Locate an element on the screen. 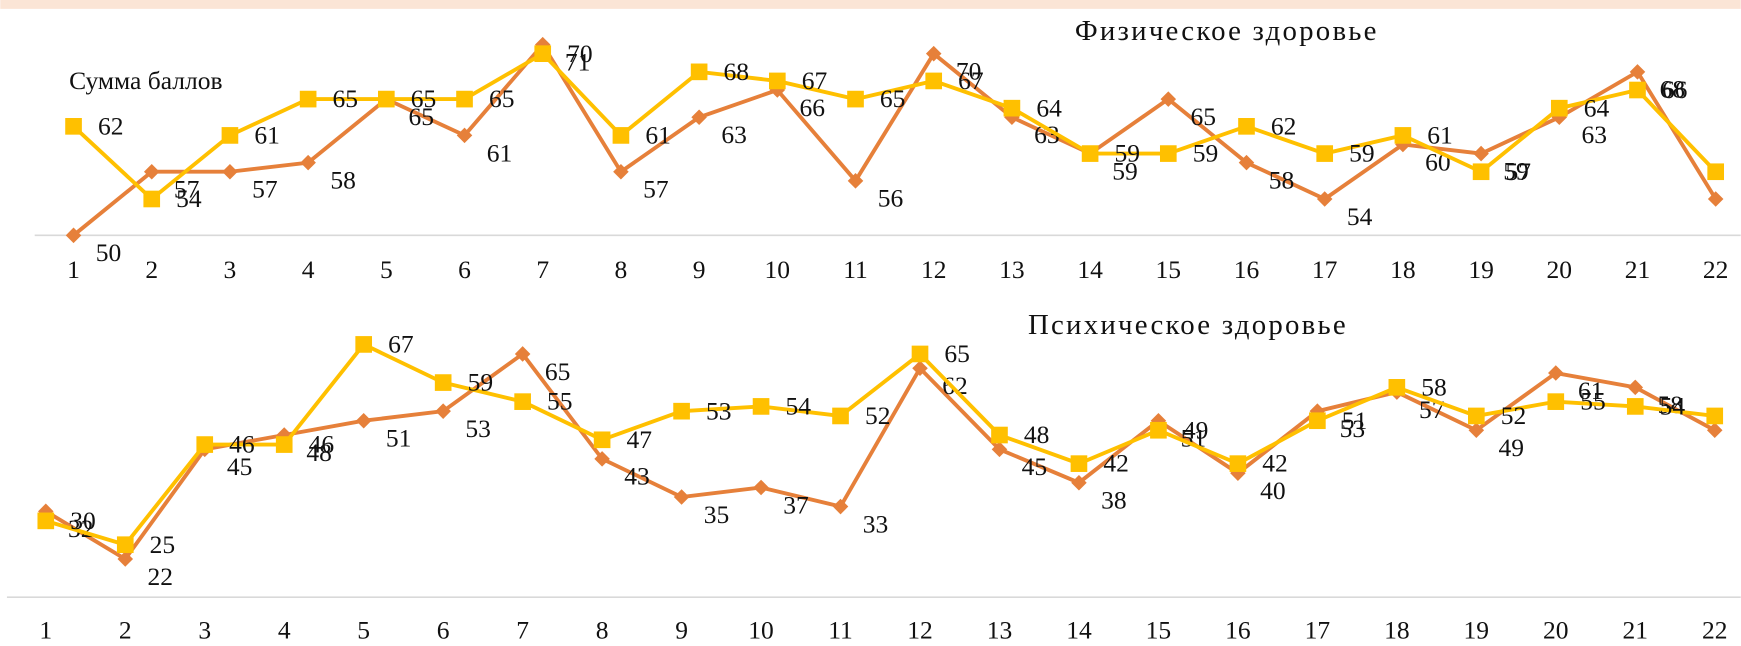 This screenshot has width=1741, height=646. data-label: 54 is located at coordinates (1673, 405).